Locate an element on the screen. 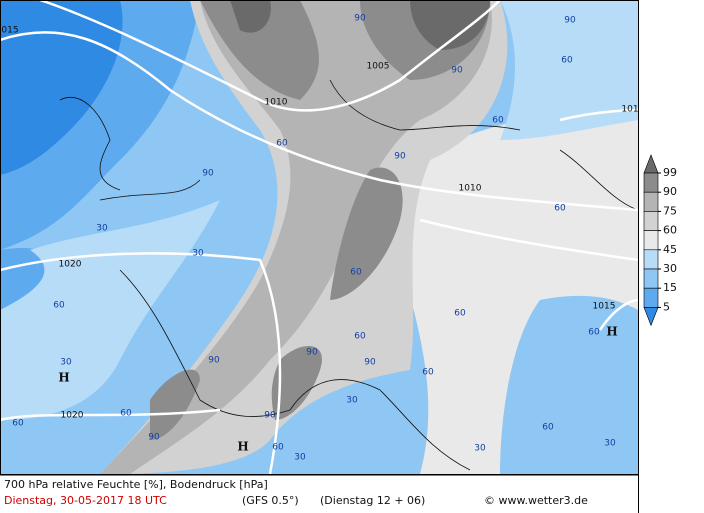 The height and width of the screenshot is (513, 704). footer-run: (Dienstag 12 + 06) is located at coordinates (372, 500).